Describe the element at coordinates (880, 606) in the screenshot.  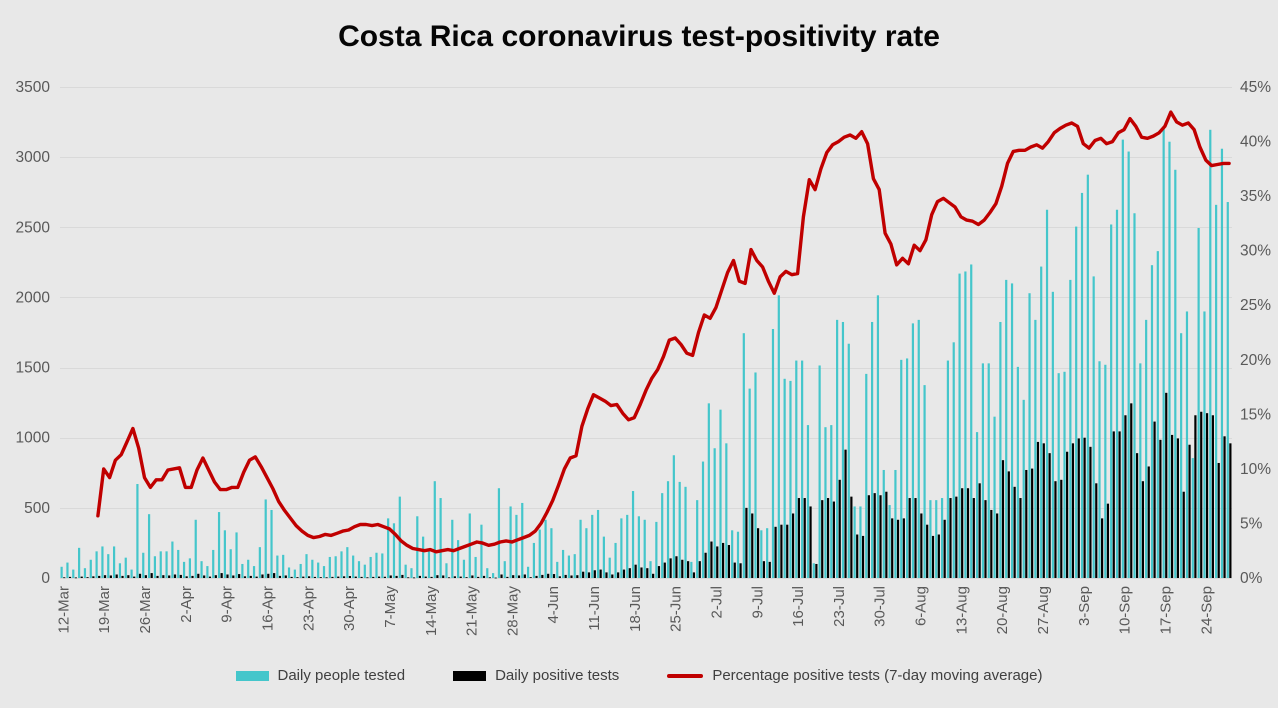
I see `svg-text: 30-Jul` at that location.